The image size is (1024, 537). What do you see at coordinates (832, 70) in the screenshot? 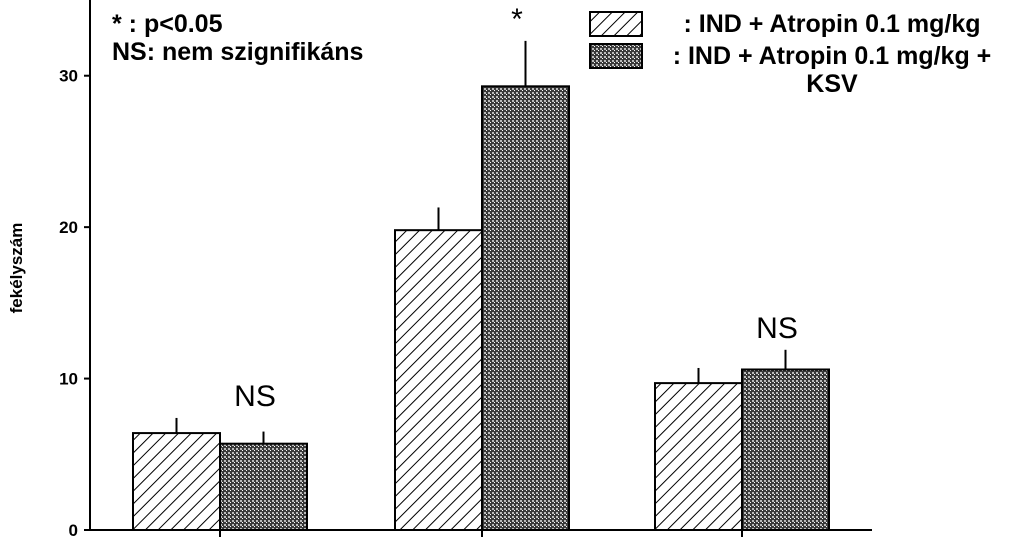
I see `legend-label: : IND + Atropin 0.1 mg/kg + KSV` at bounding box center [832, 70].